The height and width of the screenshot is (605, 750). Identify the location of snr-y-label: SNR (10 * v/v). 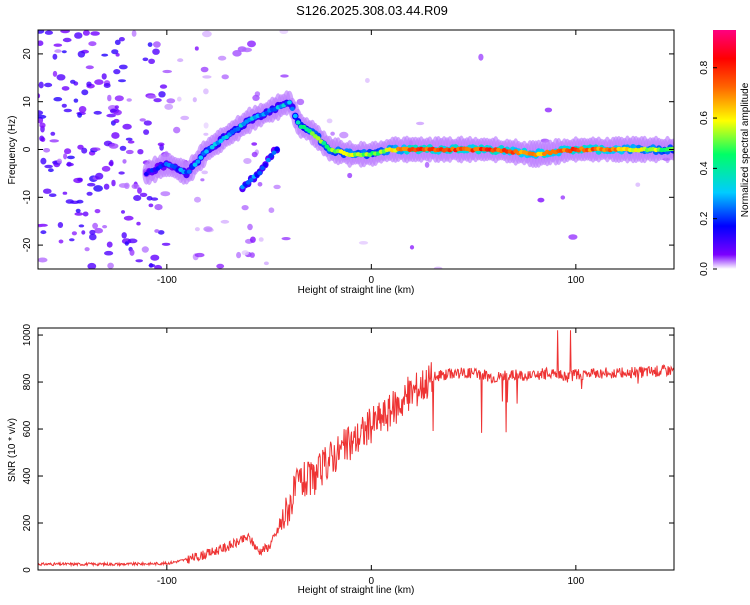
(12, 450).